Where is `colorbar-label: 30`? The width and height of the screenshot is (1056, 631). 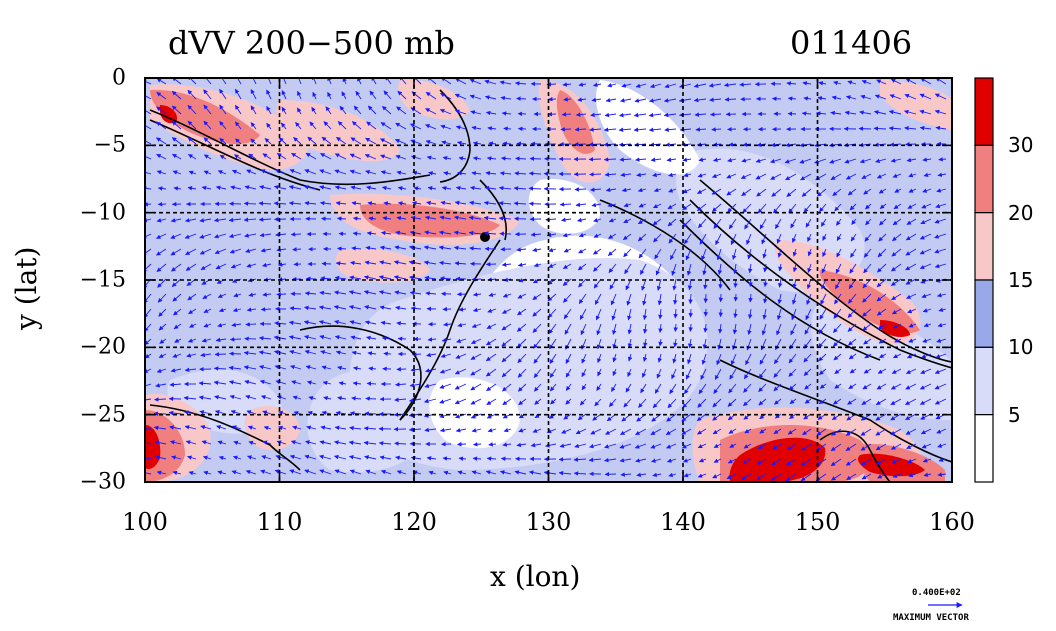 colorbar-label: 30 is located at coordinates (1021, 145).